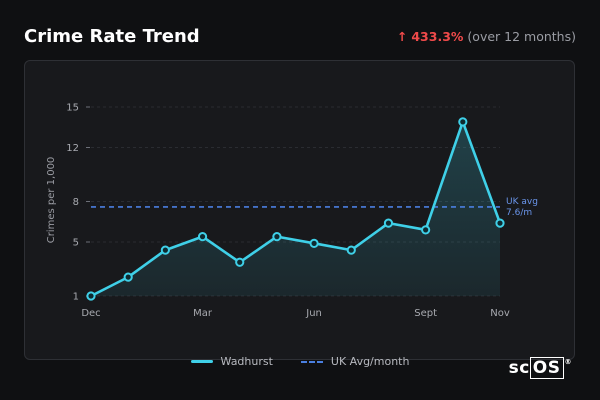  I want to click on legend-item-wadhurst: Wadhurst, so click(231, 361).